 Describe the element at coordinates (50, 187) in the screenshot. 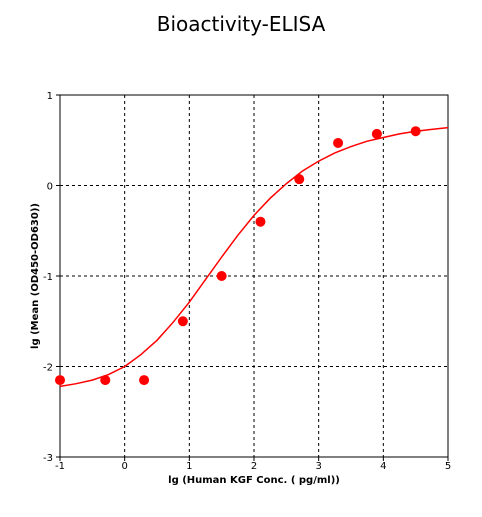

I see `y-tick-label: 0` at that location.